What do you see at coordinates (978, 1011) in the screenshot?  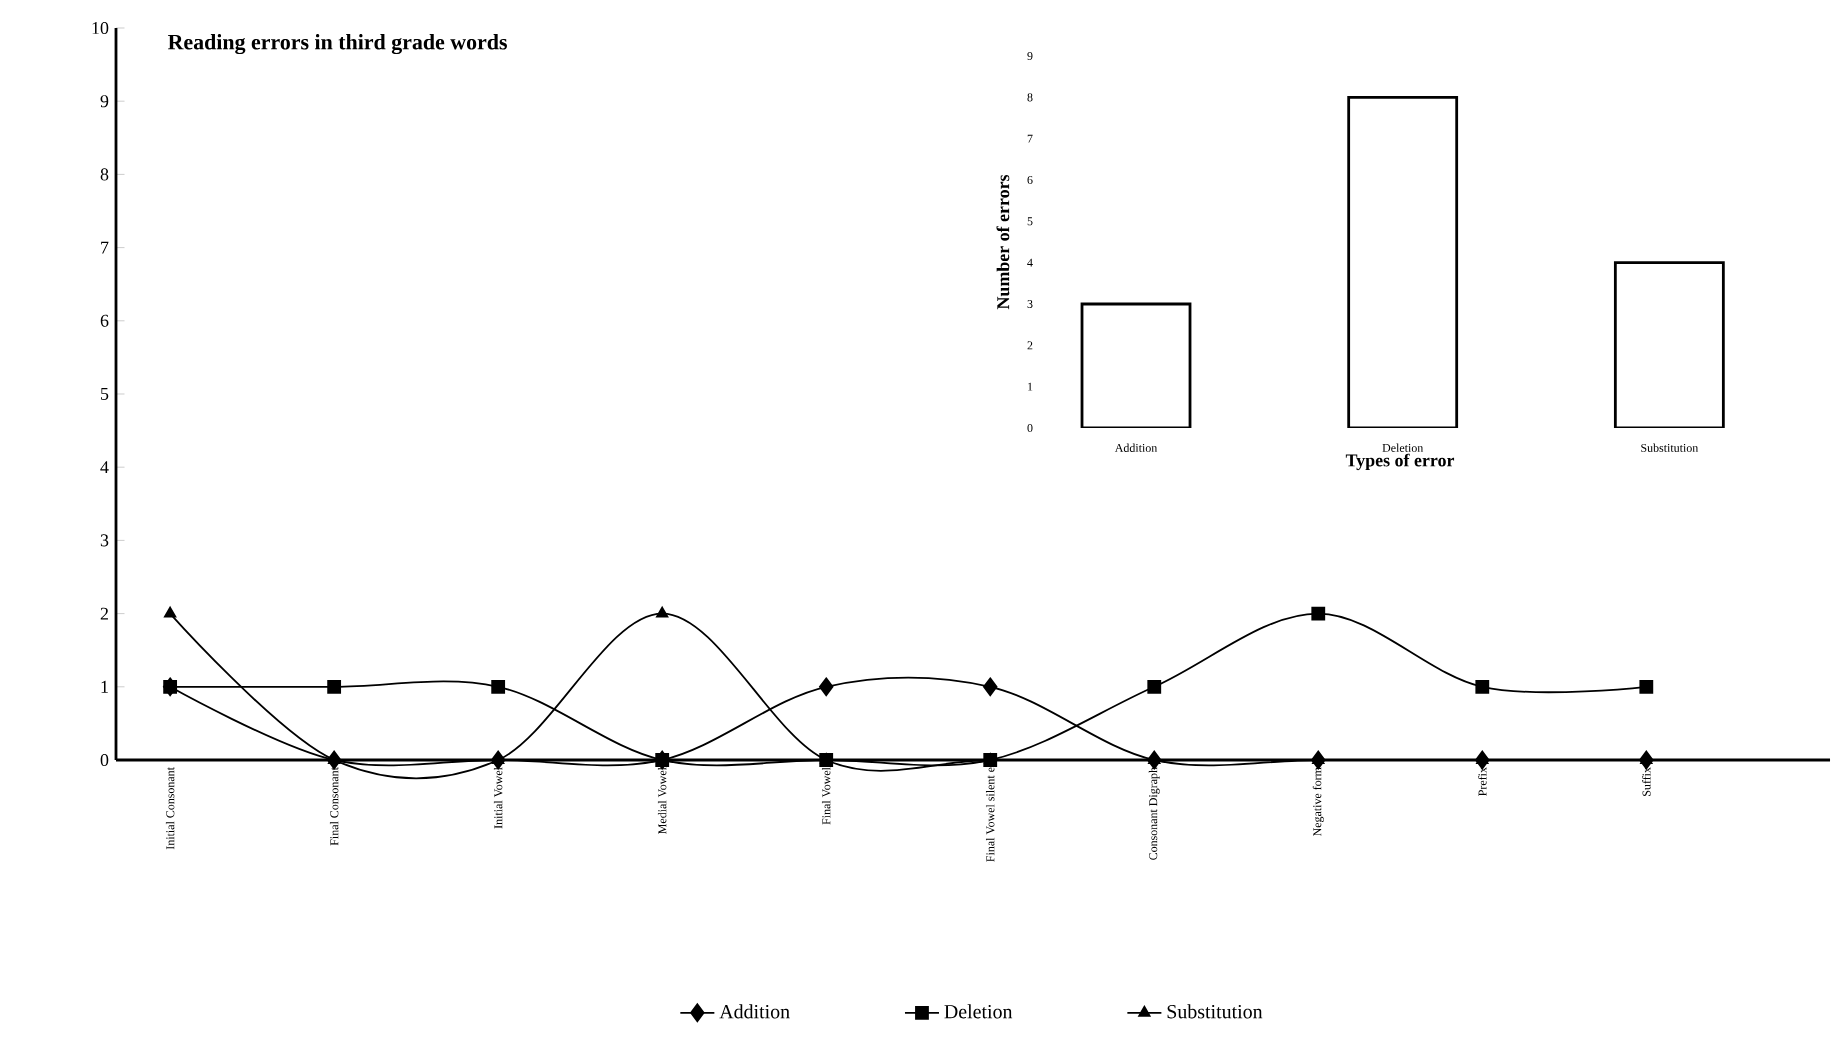 I see `legend-label: Deletion` at bounding box center [978, 1011].